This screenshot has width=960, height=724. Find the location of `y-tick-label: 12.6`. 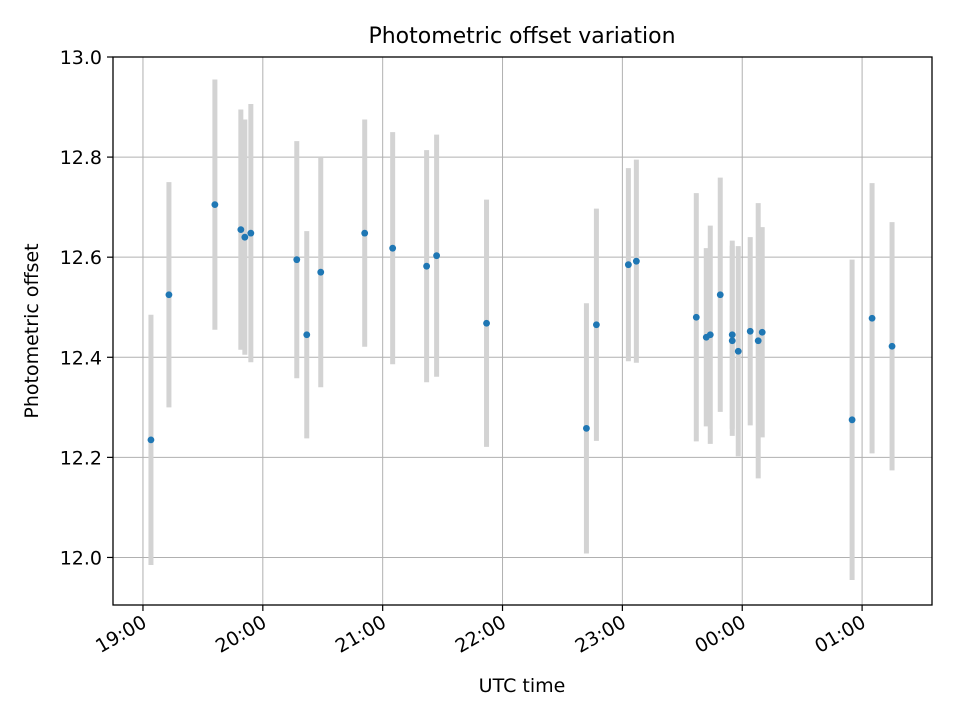

y-tick-label: 12.6 is located at coordinates (81, 258).